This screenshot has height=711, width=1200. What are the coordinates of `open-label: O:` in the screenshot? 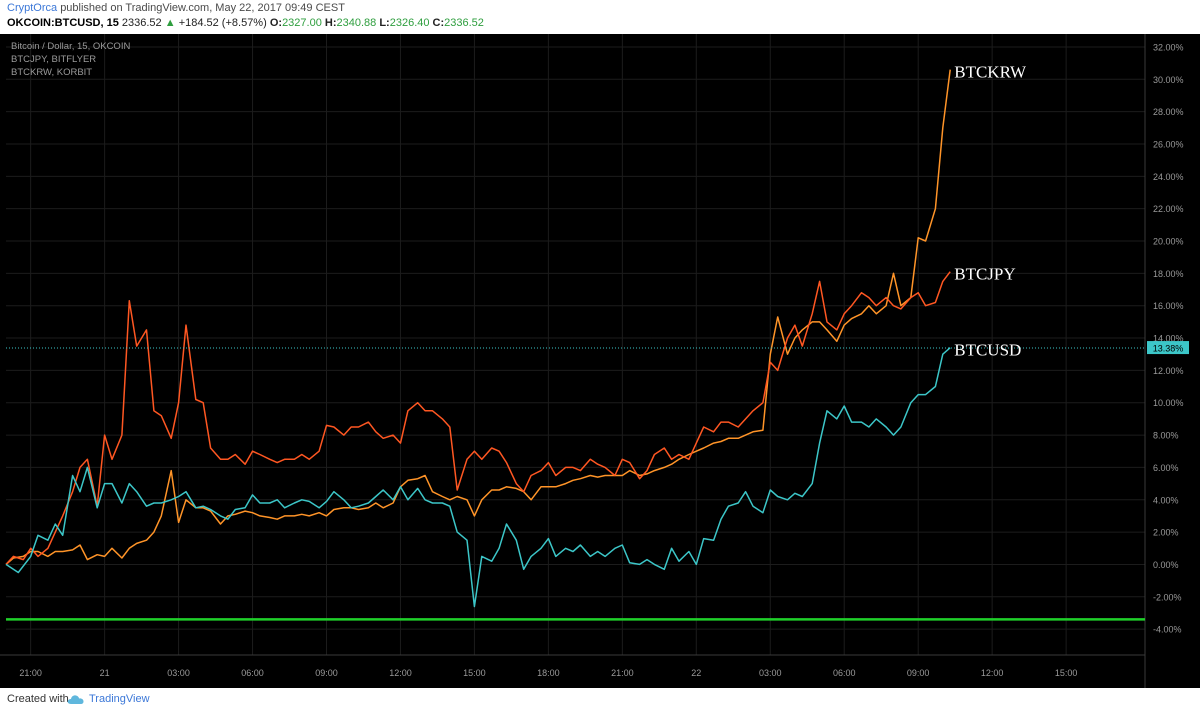 It's located at (276, 23).